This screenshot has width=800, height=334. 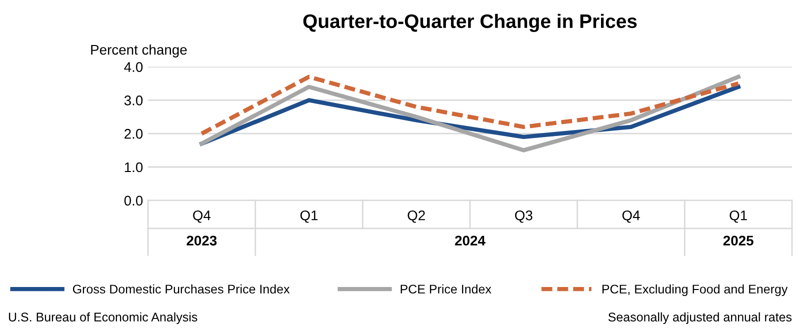 What do you see at coordinates (133, 133) in the screenshot?
I see `y-tick-label: 2.0` at bounding box center [133, 133].